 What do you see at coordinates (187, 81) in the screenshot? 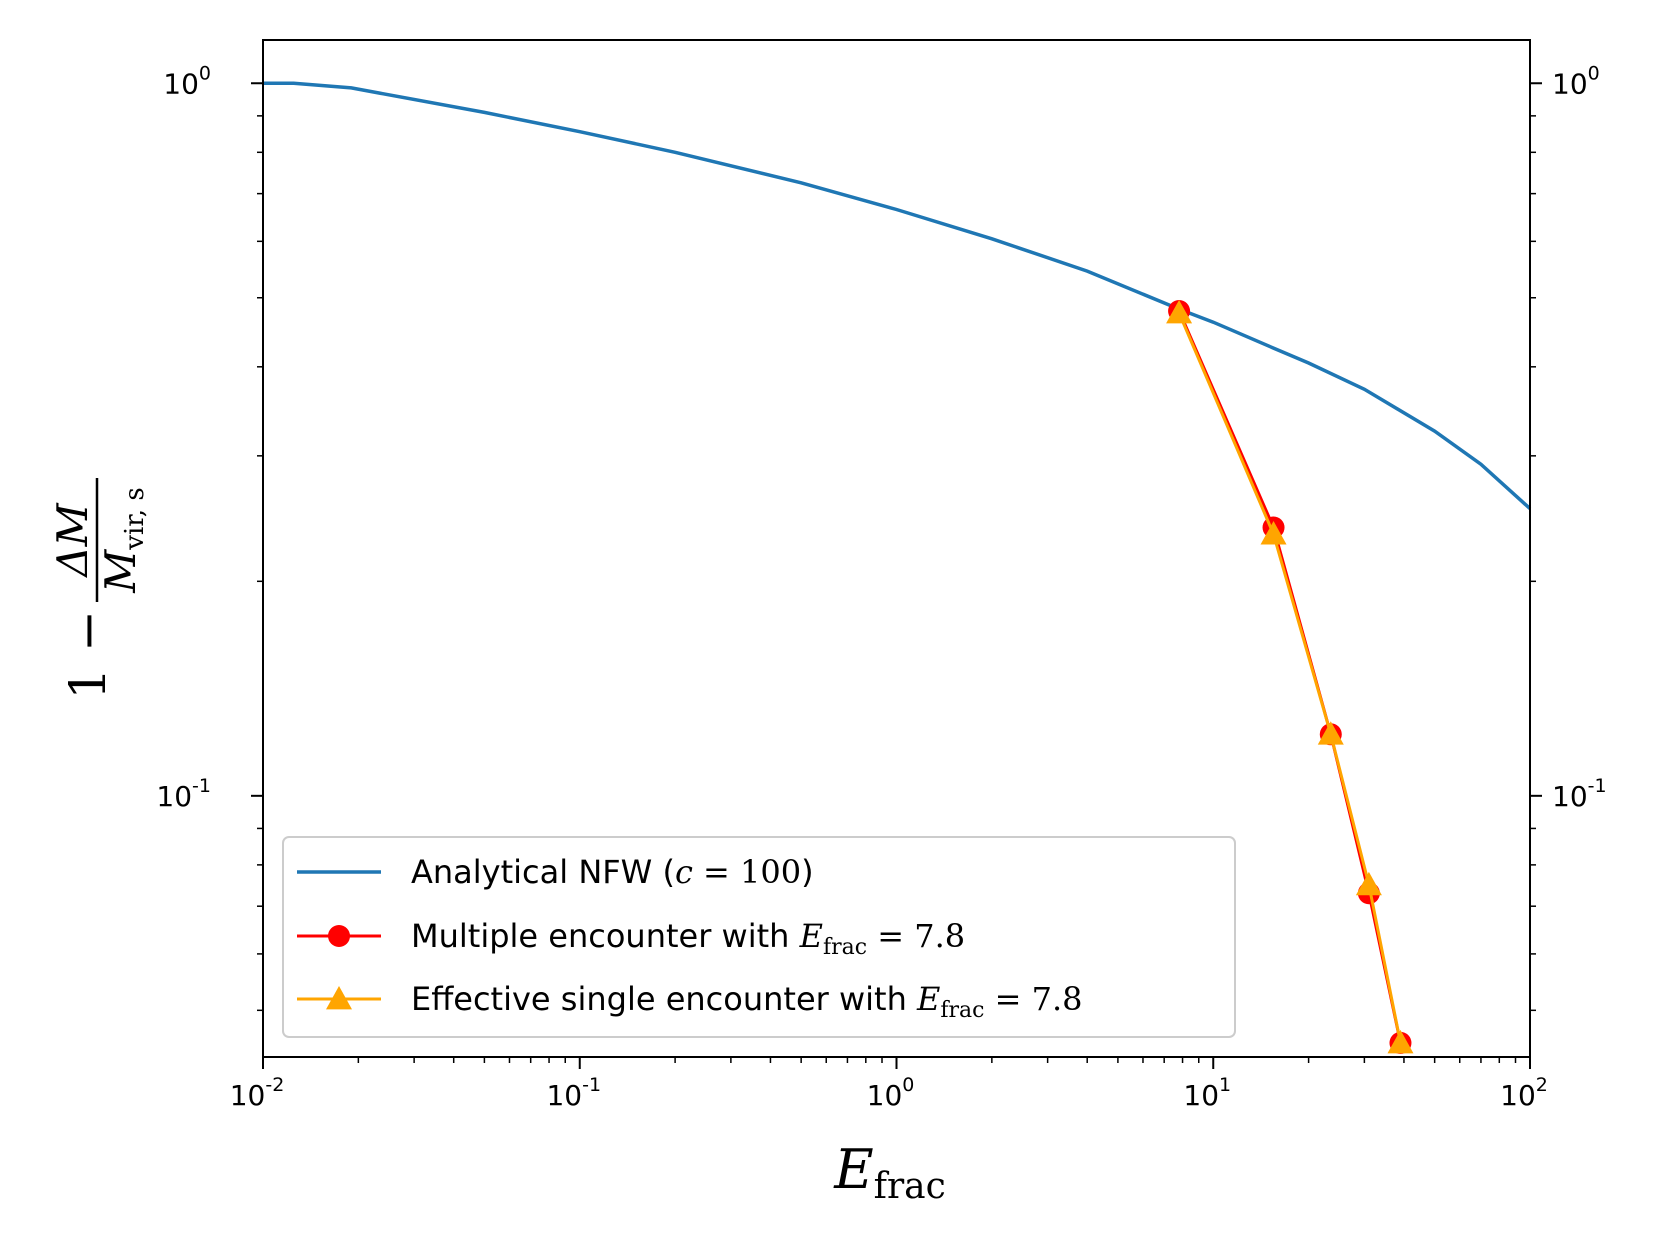
I see `y-tick-label-left: 10⁰` at bounding box center [187, 81].